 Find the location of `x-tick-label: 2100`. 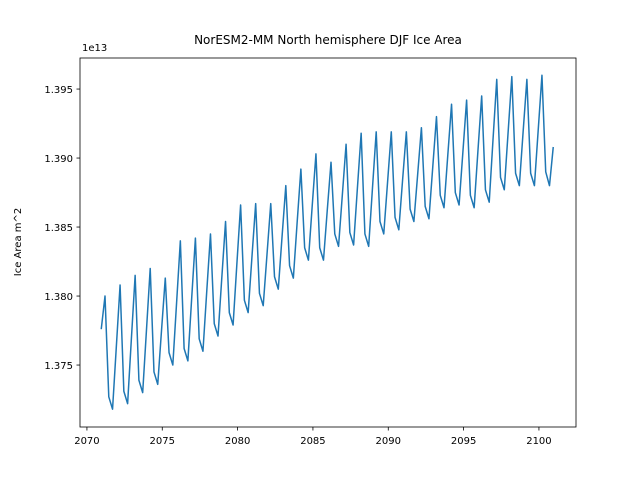

x-tick-label: 2100 is located at coordinates (538, 441).